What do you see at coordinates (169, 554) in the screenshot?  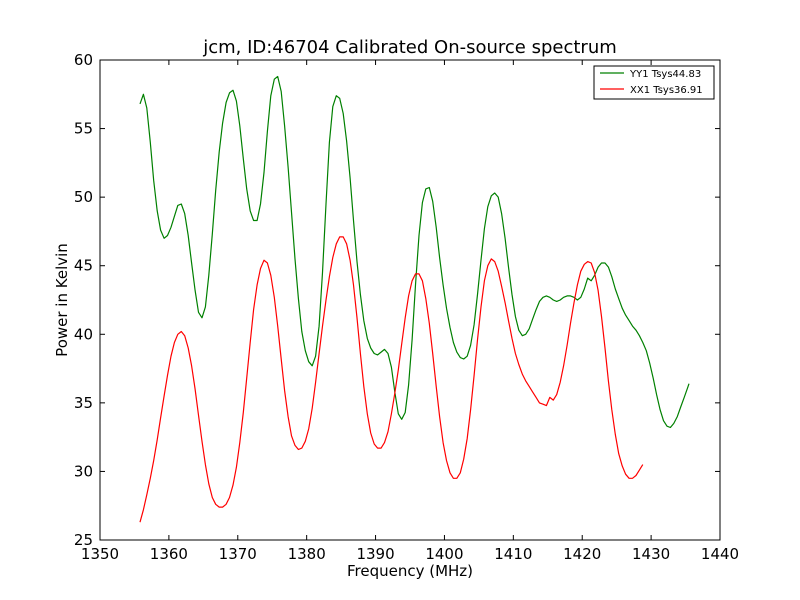 I see `x-tick-label: 1360` at bounding box center [169, 554].